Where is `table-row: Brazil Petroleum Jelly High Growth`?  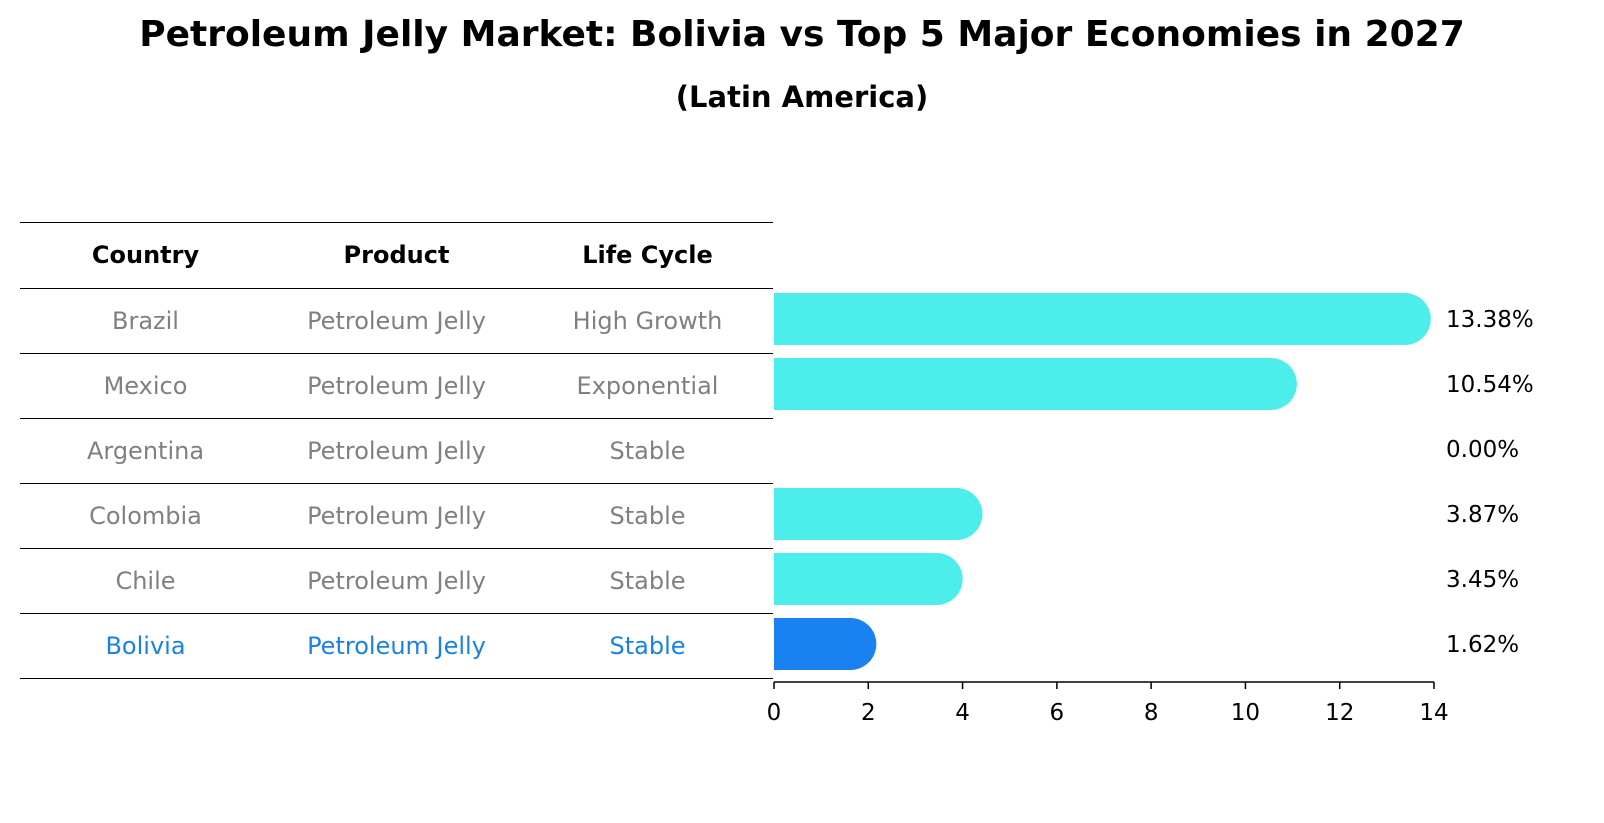 table-row: Brazil Petroleum Jelly High Growth is located at coordinates (396, 321).